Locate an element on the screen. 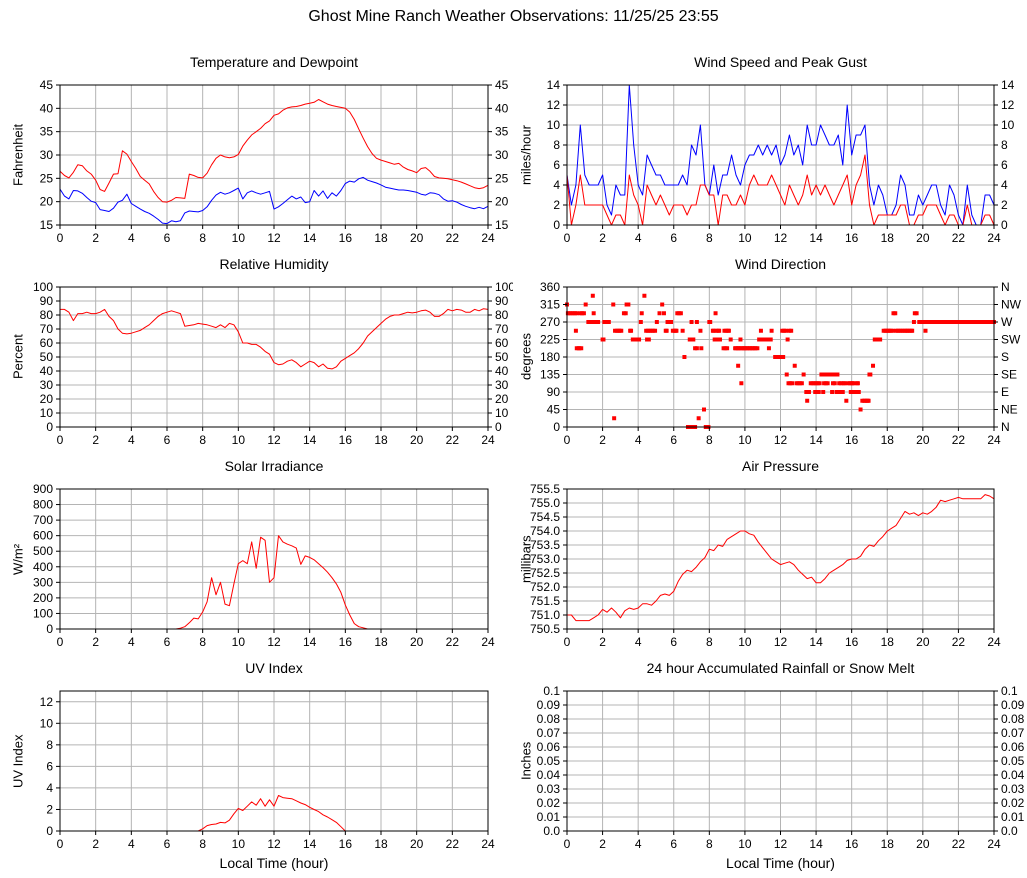 Image resolution: width=1027 pixels, height=878 pixels. y-tick-label: 225 is located at coordinates (550, 340).